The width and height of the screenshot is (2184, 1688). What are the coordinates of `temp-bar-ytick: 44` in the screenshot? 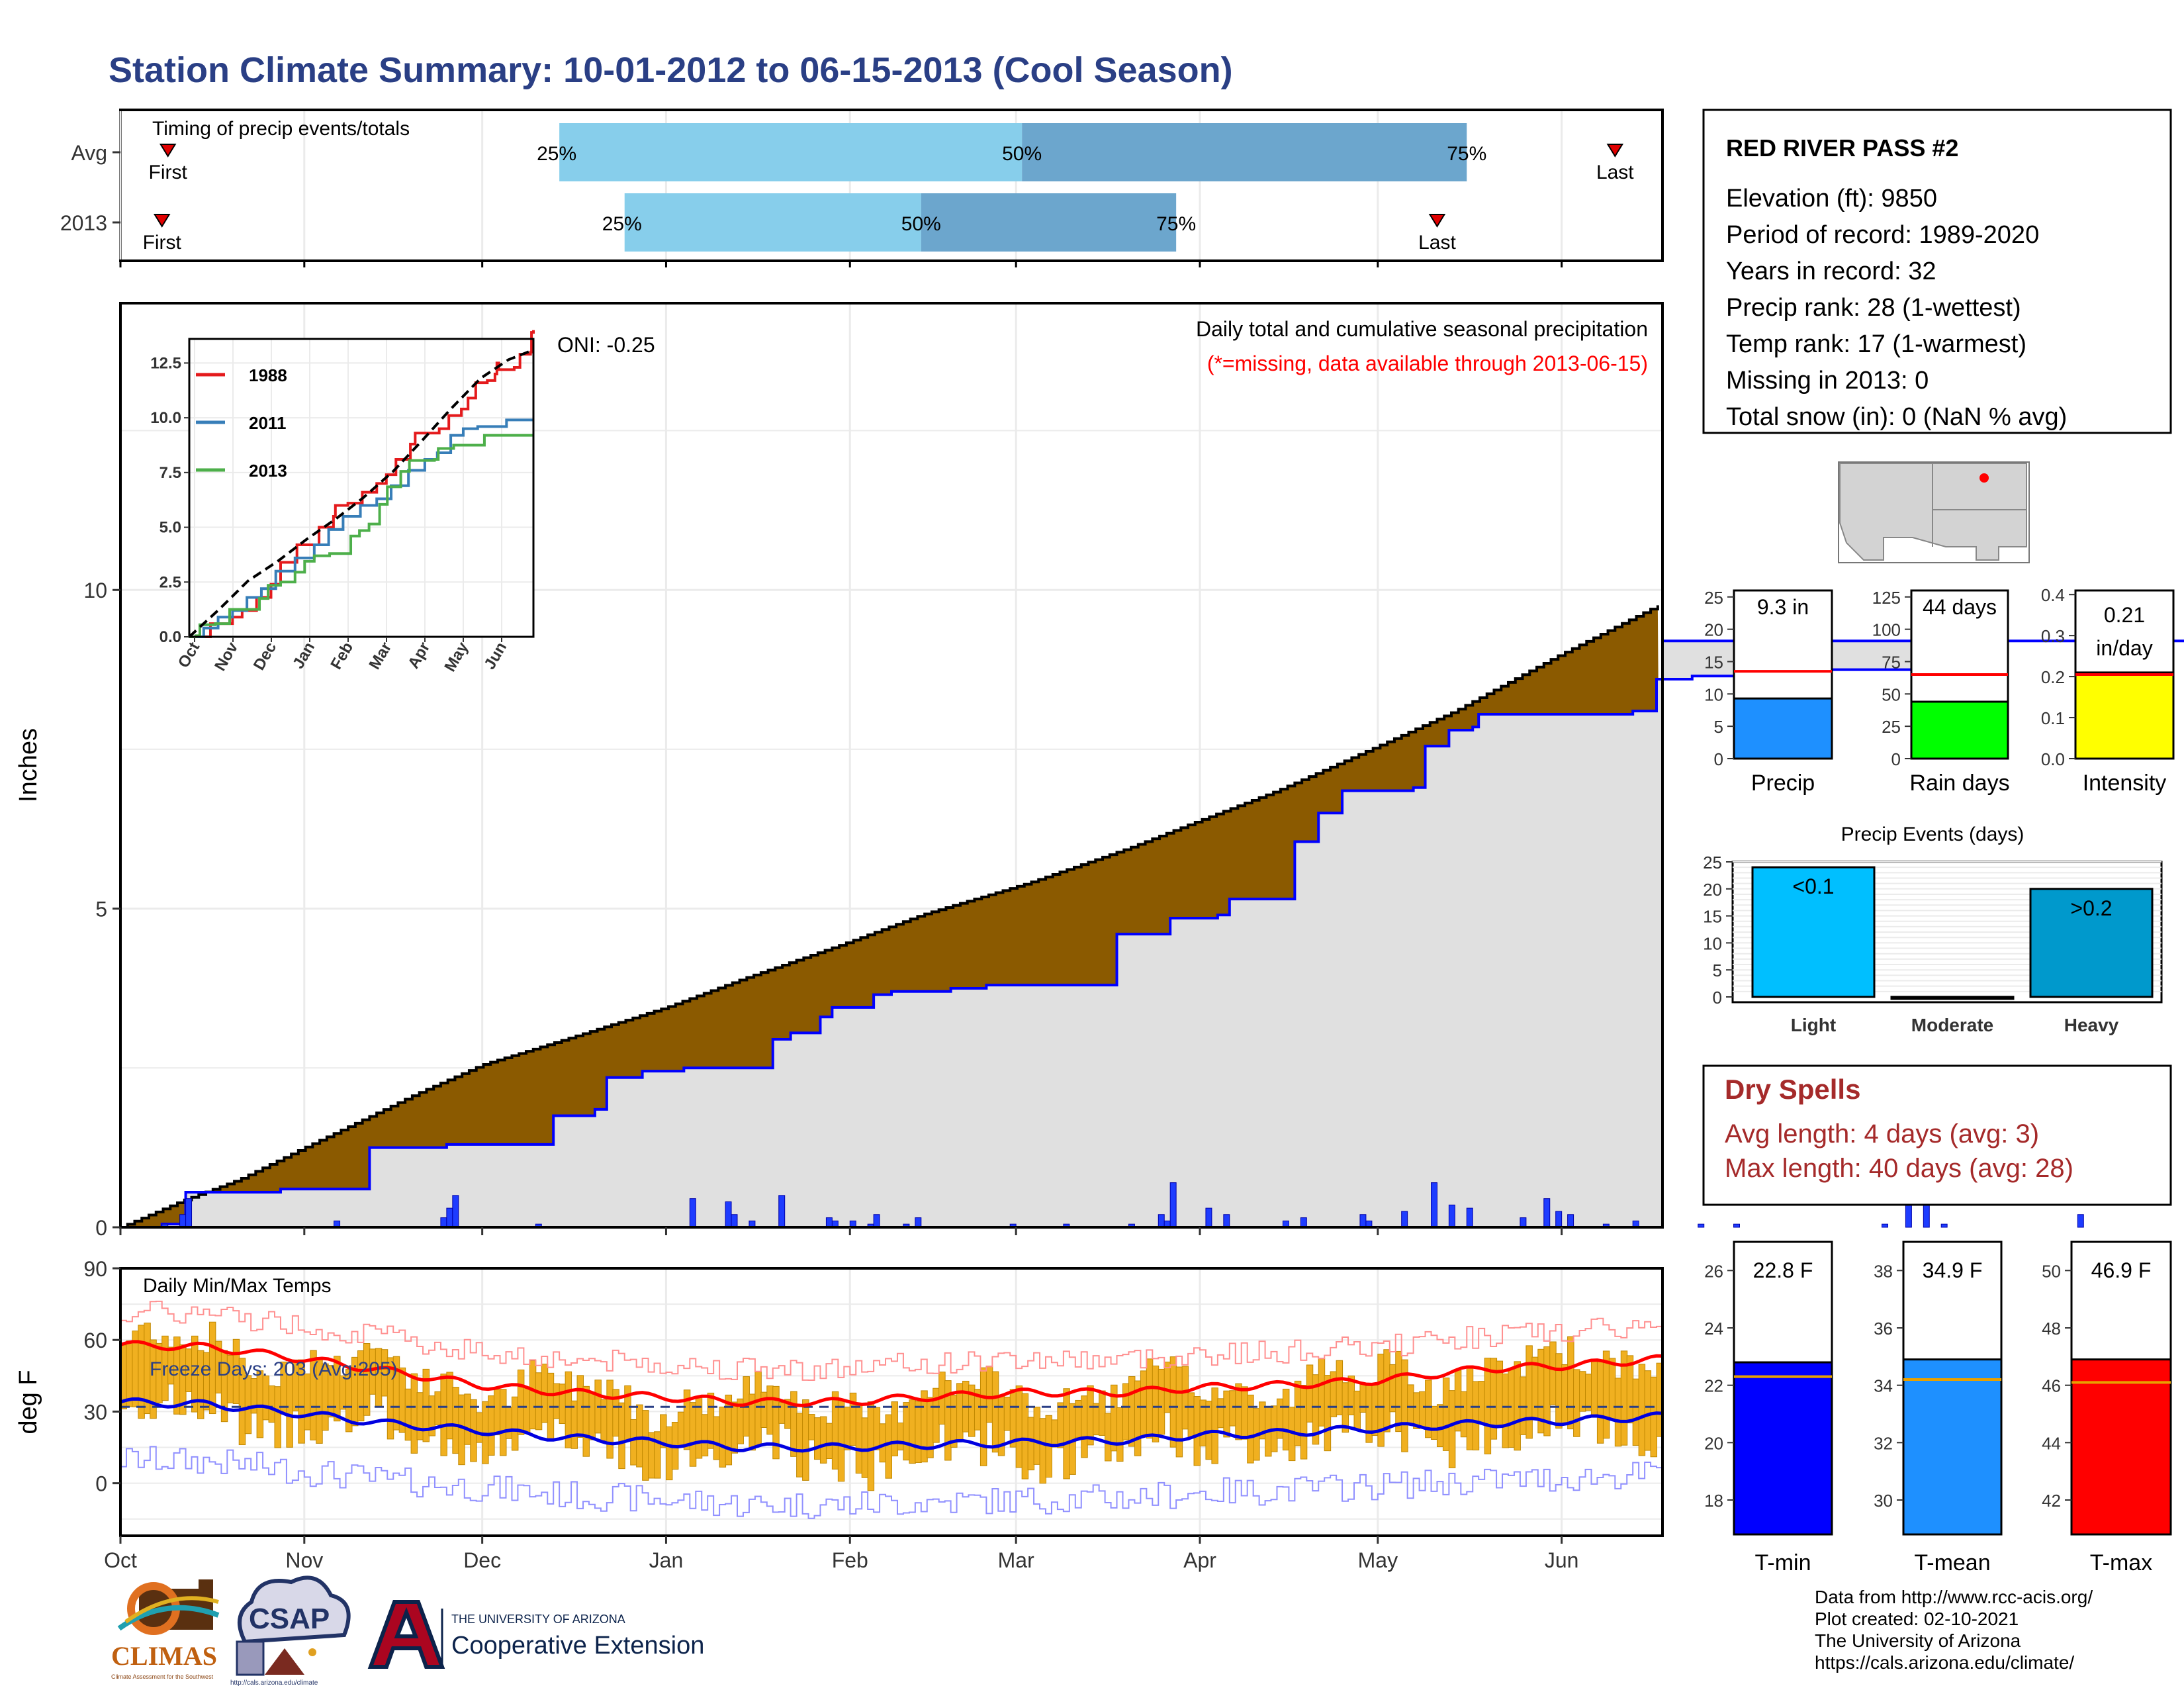 It's located at (2051, 1443).